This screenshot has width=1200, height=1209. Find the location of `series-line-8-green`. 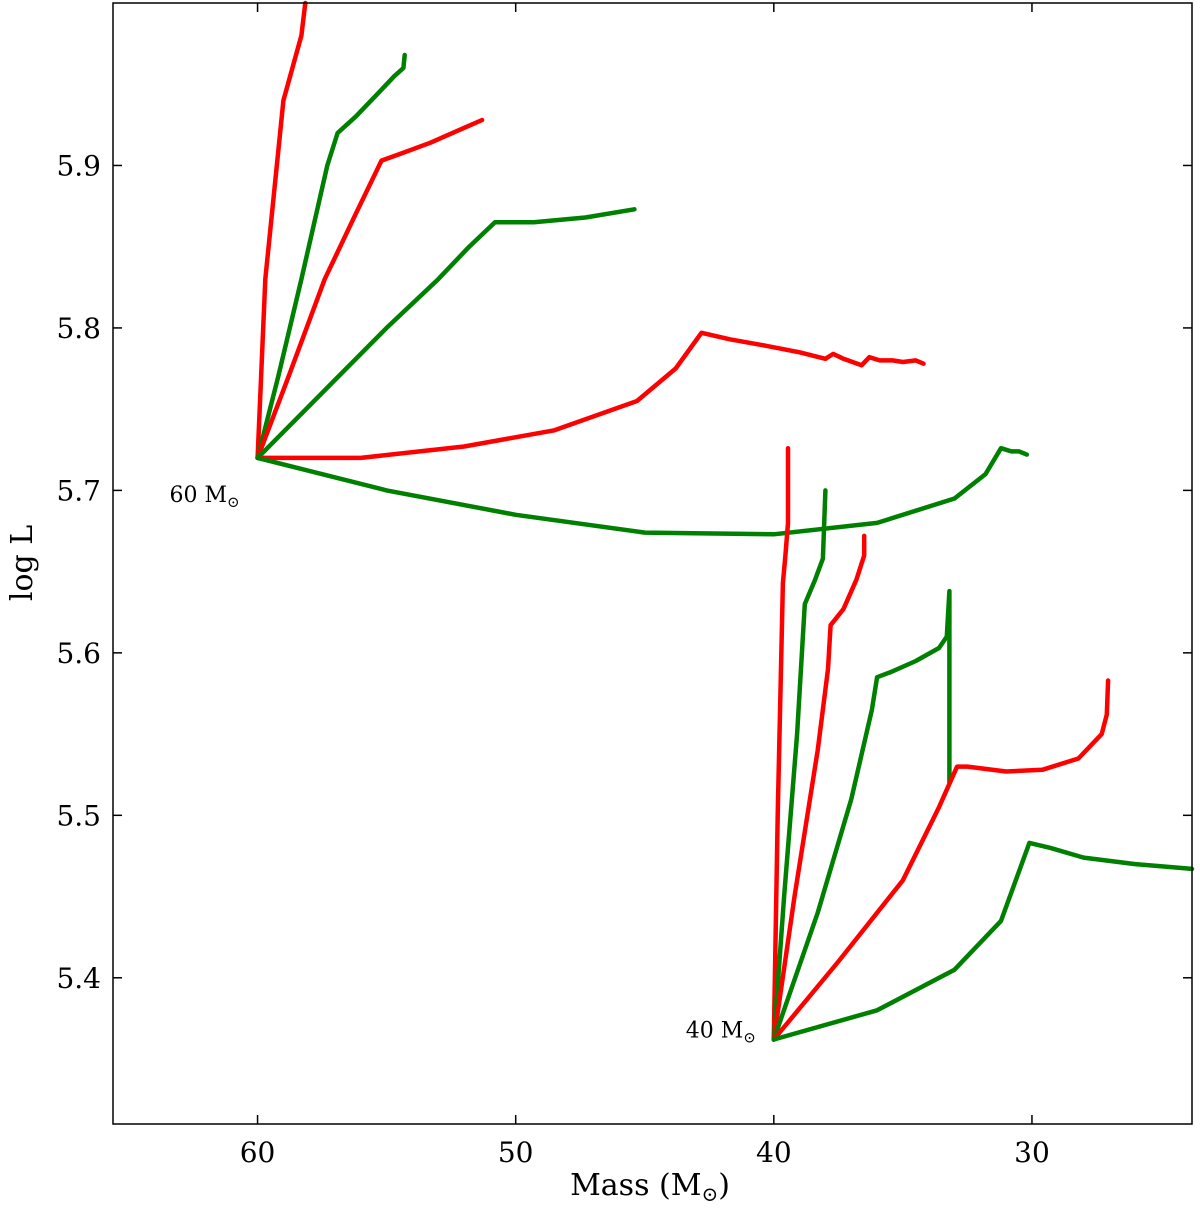

series-line-8-green is located at coordinates (799, 765).